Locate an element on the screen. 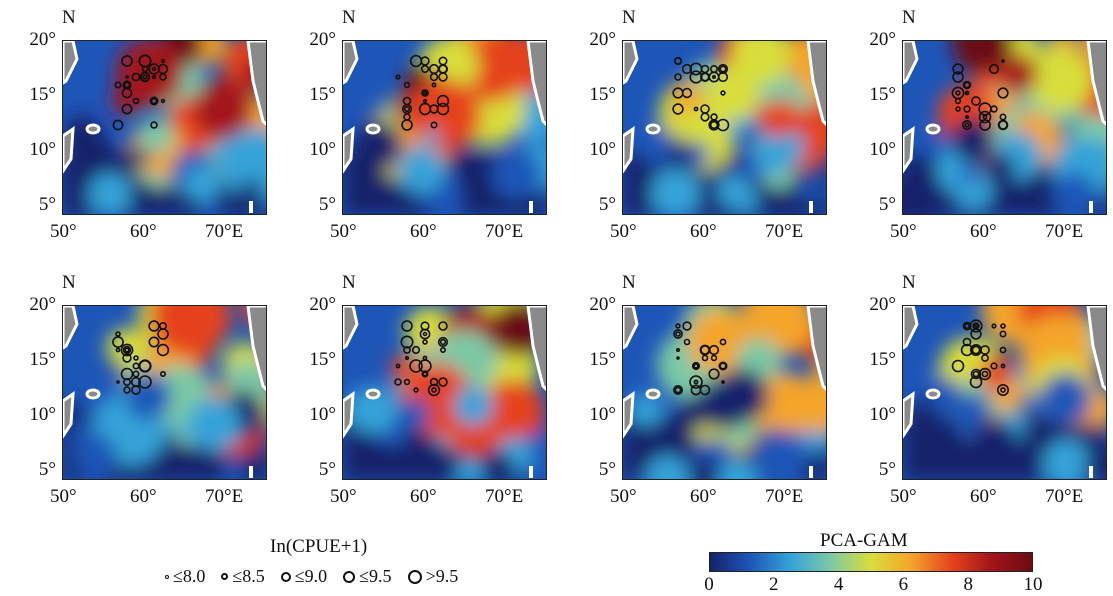 Image resolution: width=1113 pixels, height=596 pixels. map-panel-7: N 20° 15° 10° 5° 50° 60° 70°E is located at coordinates (695, 410).